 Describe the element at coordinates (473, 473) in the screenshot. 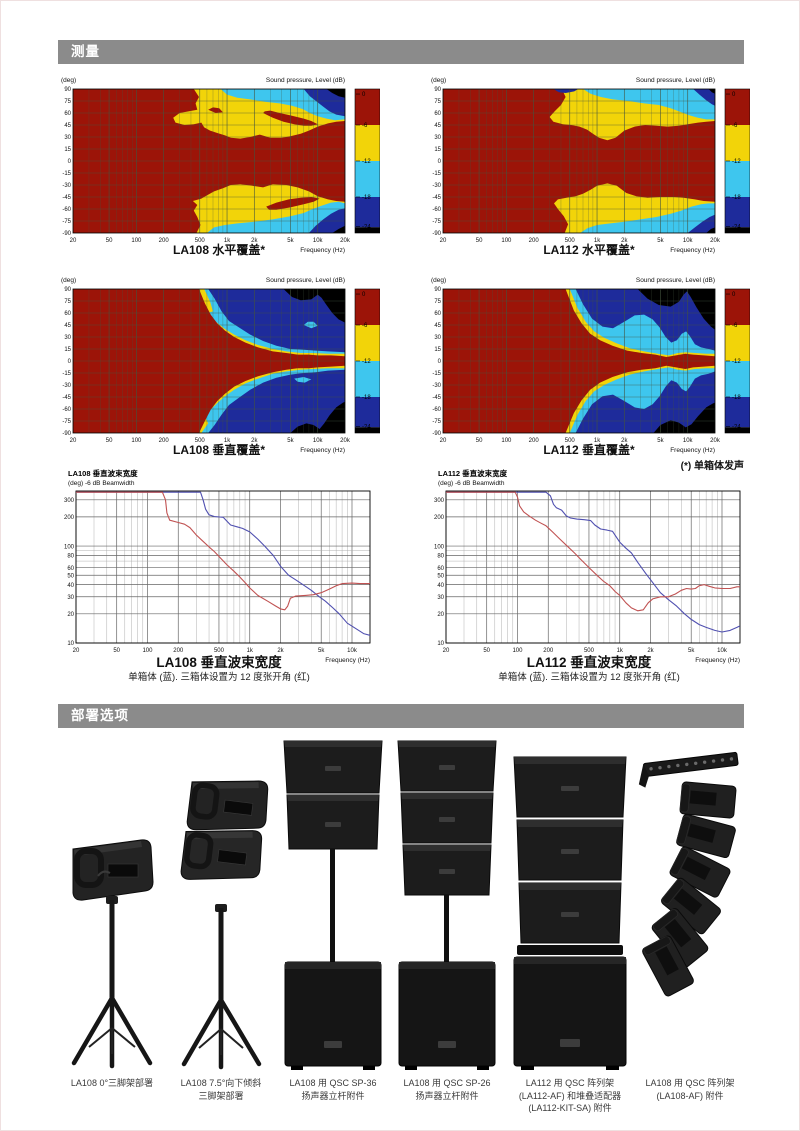

I see `svg-text: LA112 垂直波束宽度` at that location.